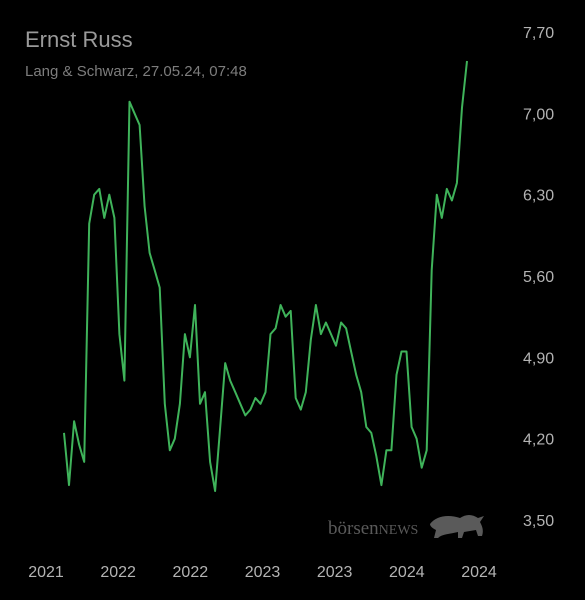  Describe the element at coordinates (538, 521) in the screenshot. I see `y-tick-label: 3,50` at that location.